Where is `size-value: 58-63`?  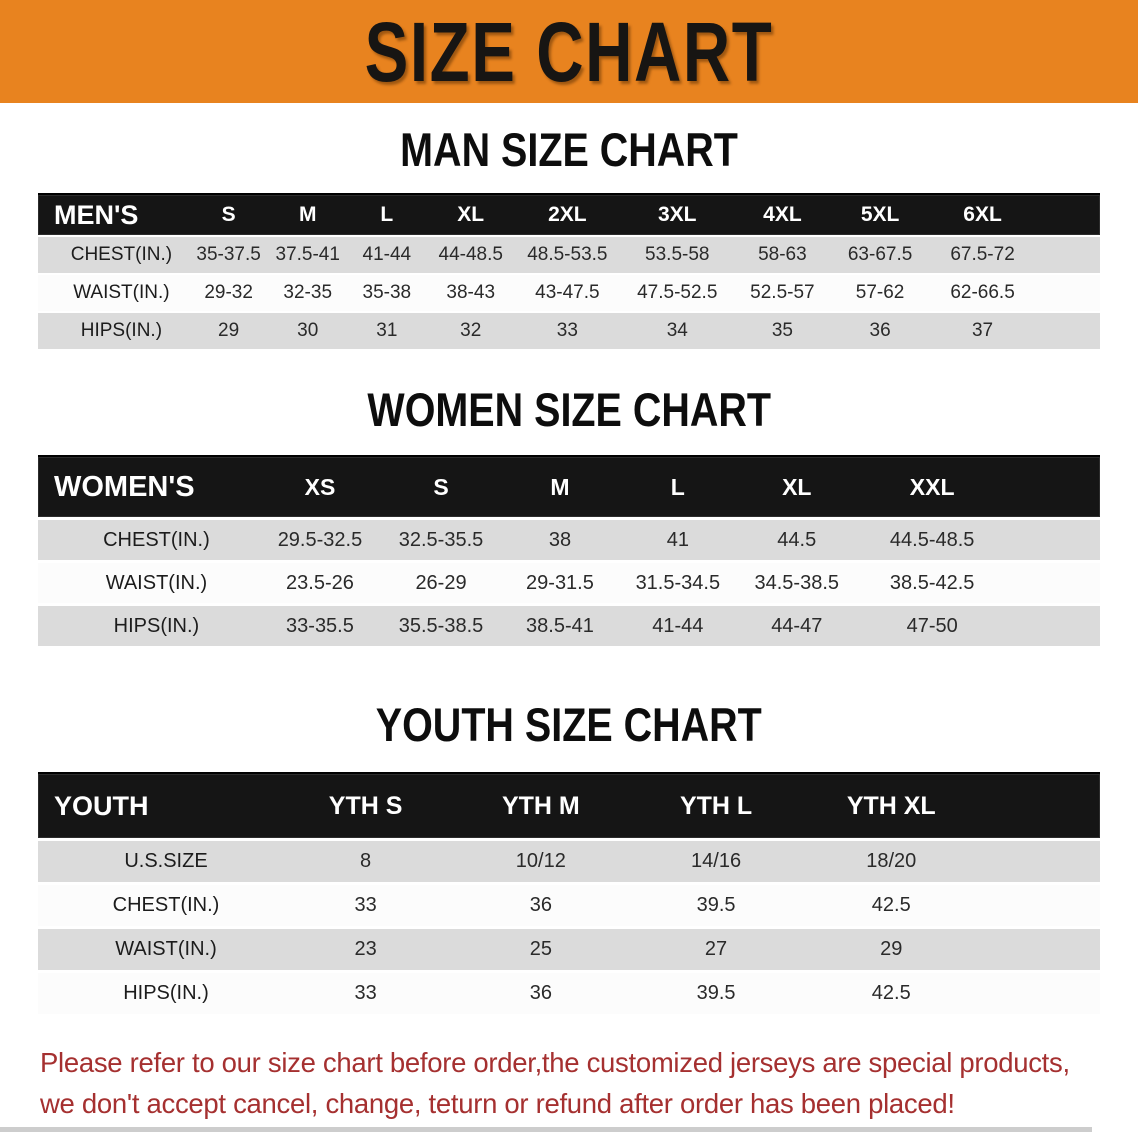
size-value: 58-63 is located at coordinates (782, 254).